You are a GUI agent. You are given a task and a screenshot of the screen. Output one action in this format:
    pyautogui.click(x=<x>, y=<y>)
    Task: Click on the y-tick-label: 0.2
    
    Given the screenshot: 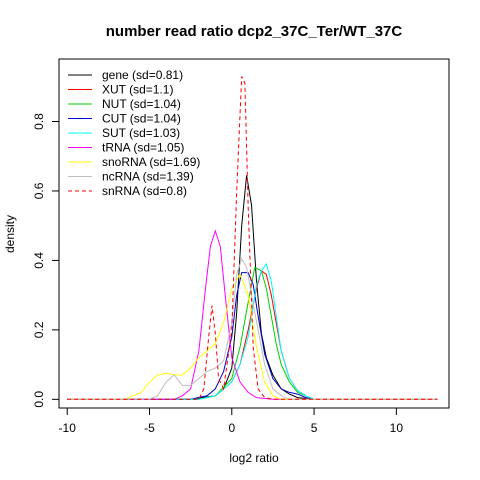 What is the action you would take?
    pyautogui.click(x=39, y=329)
    